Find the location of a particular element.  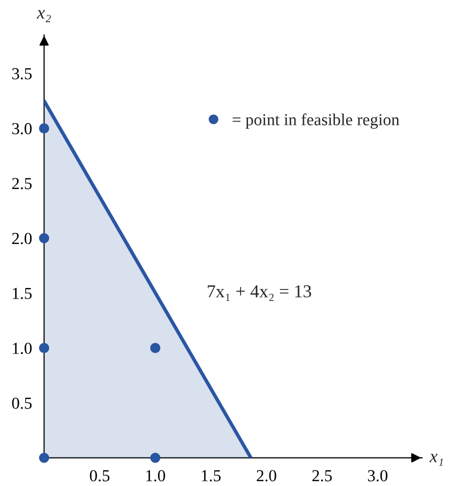

legend-label: = point in feasible region is located at coordinates (316, 121).